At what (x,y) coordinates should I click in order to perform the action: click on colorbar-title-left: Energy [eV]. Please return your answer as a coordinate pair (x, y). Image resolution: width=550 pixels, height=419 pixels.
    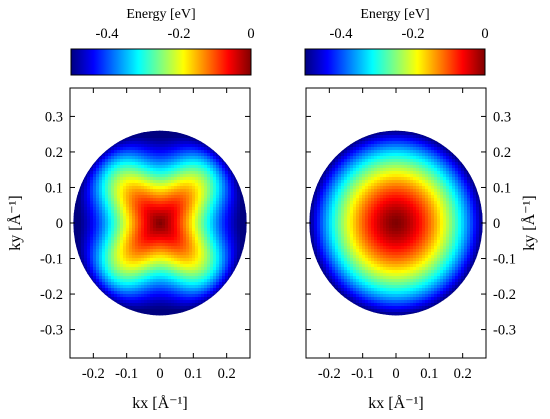
    Looking at the image, I should click on (160, 14).